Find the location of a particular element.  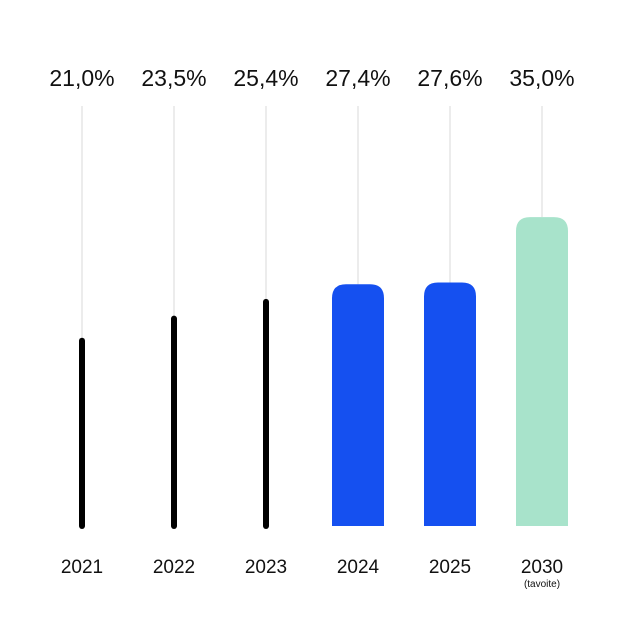

category-label-2022: 2022 is located at coordinates (174, 567).